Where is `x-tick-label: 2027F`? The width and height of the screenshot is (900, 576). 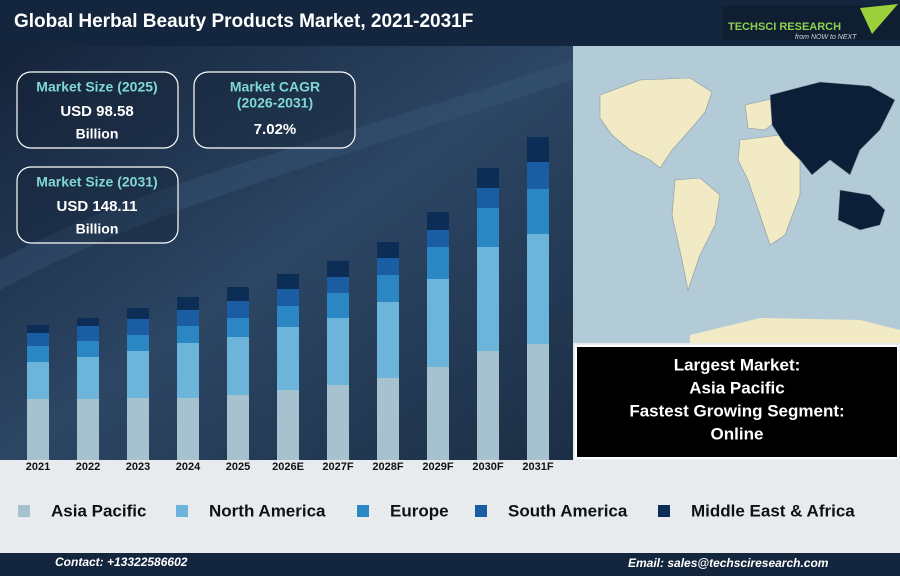 x-tick-label: 2027F is located at coordinates (337, 467).